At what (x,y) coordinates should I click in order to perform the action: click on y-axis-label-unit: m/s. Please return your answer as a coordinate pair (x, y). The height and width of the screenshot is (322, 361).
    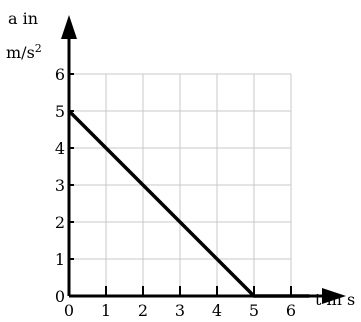
    Looking at the image, I should click on (20, 52).